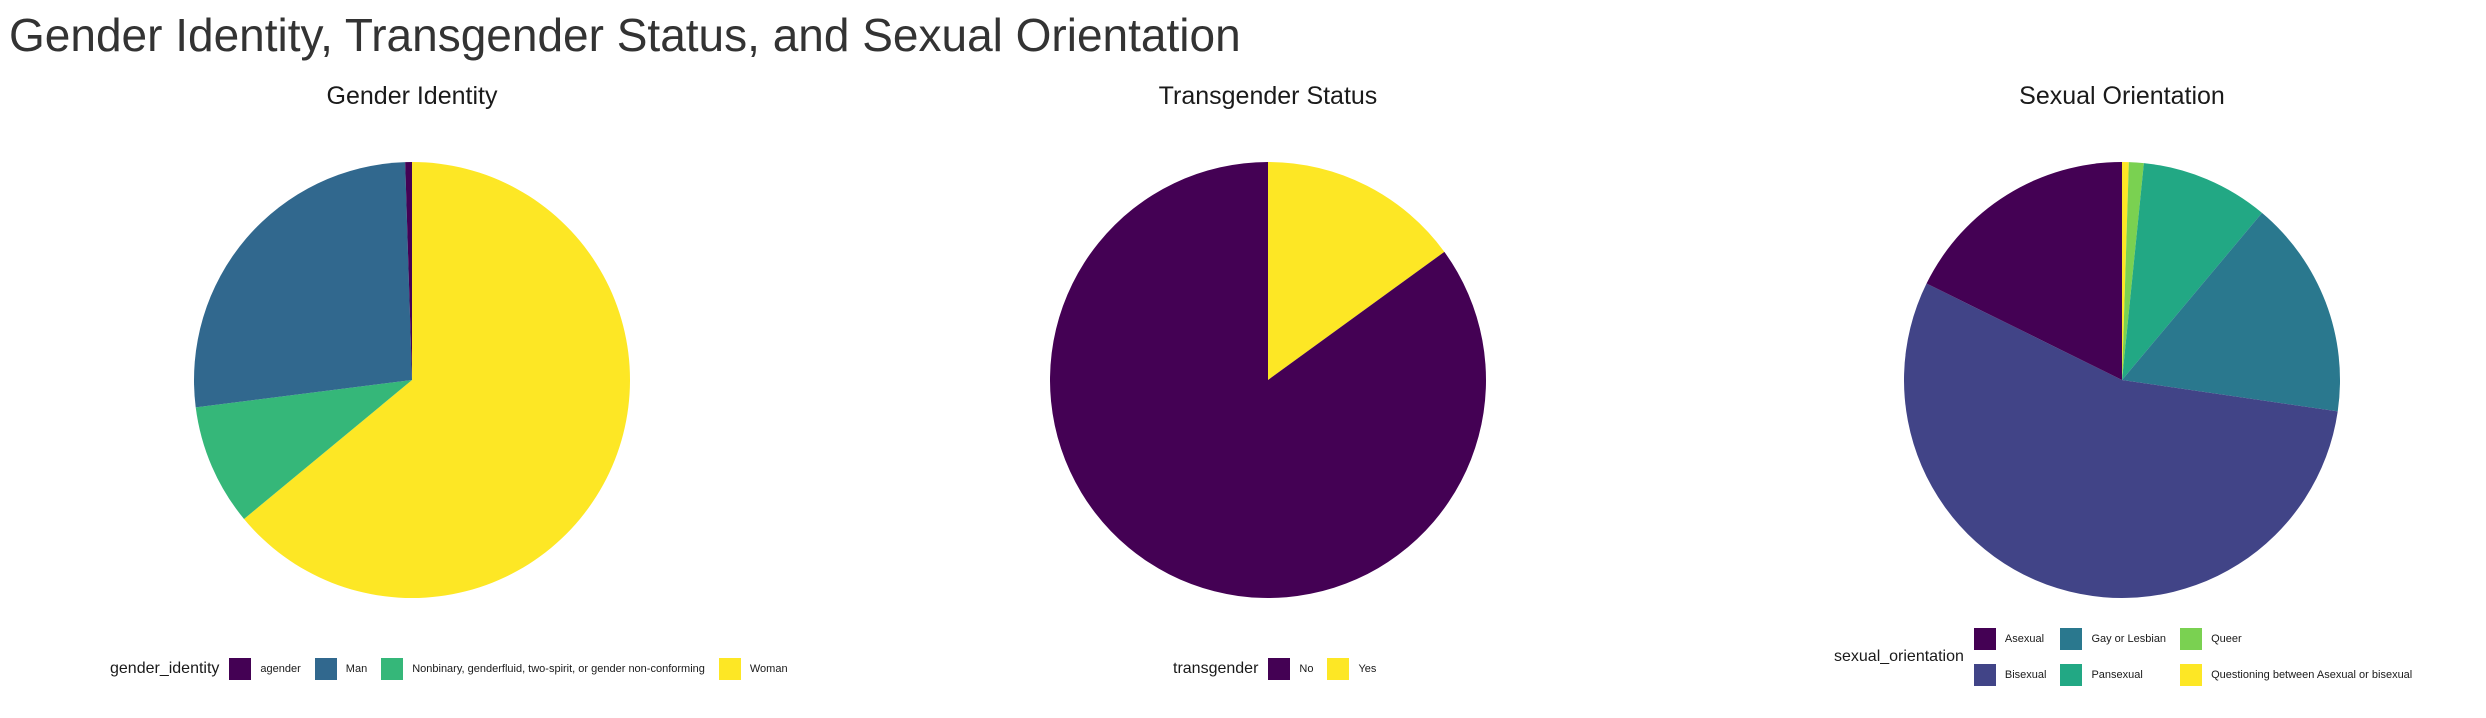 The width and height of the screenshot is (2486, 718). What do you see at coordinates (2226, 639) in the screenshot?
I see `legend-label: Queer` at bounding box center [2226, 639].